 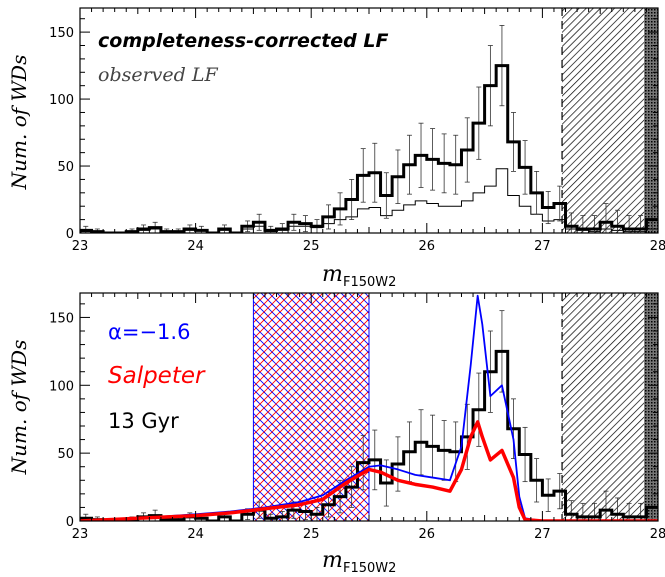 I want to click on bottom-xlabel: m, so click(x=332, y=560).